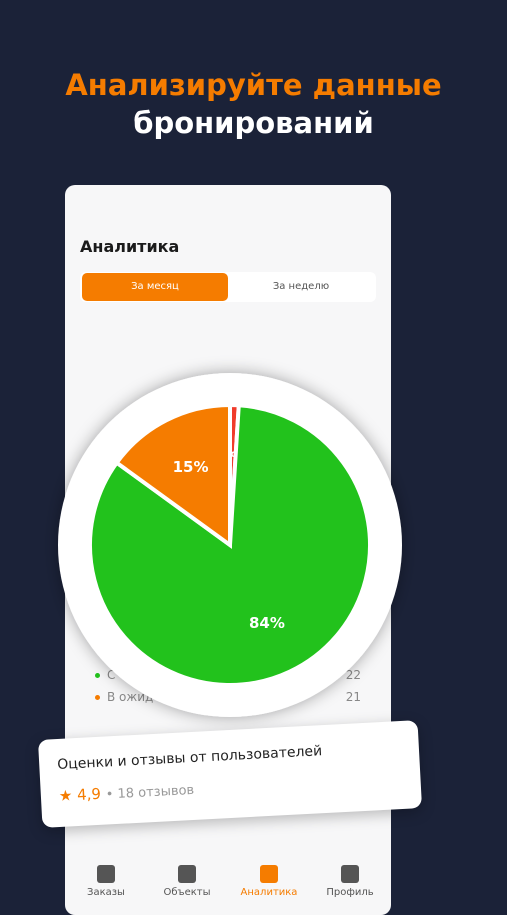 The image size is (507, 915). What do you see at coordinates (65, 795) in the screenshot?
I see `star: ★` at bounding box center [65, 795].